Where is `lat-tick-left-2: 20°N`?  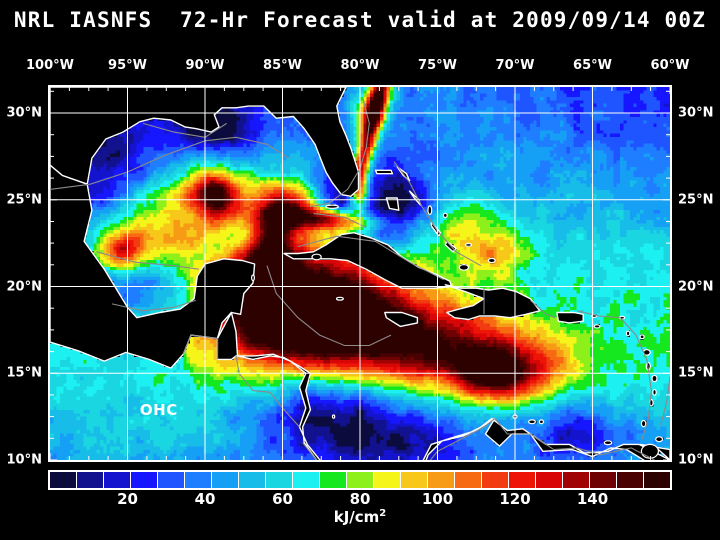
lat-tick-left-2: 20°N is located at coordinates (24, 286).